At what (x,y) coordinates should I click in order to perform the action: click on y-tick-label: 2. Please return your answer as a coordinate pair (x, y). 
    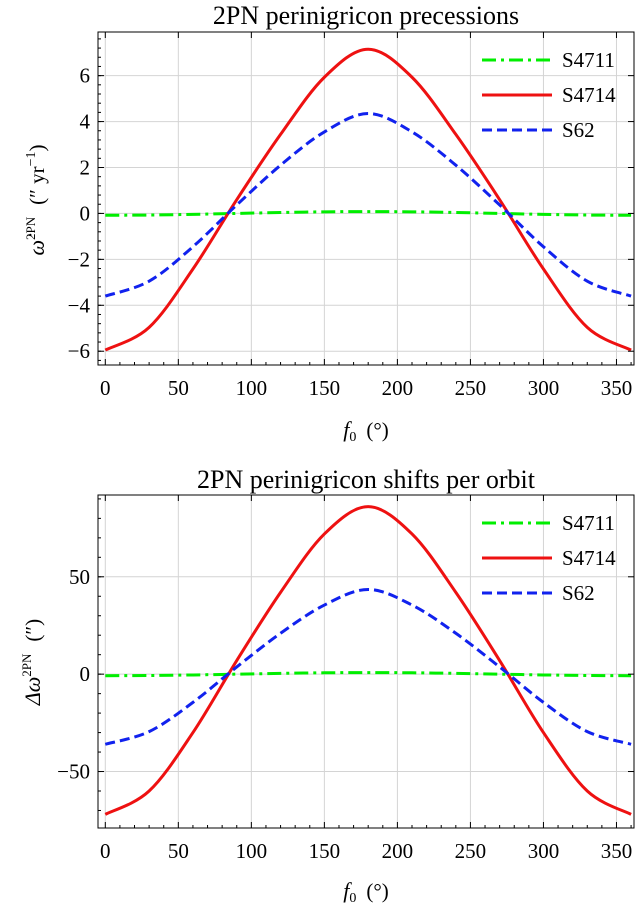
    Looking at the image, I should click on (85, 167).